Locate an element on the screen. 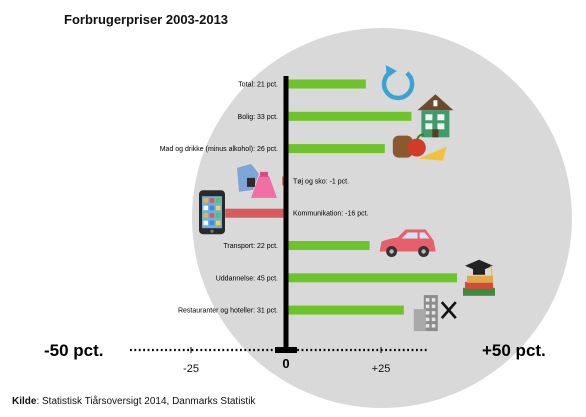  category-label: Transport: 22 pct. is located at coordinates (250, 246).